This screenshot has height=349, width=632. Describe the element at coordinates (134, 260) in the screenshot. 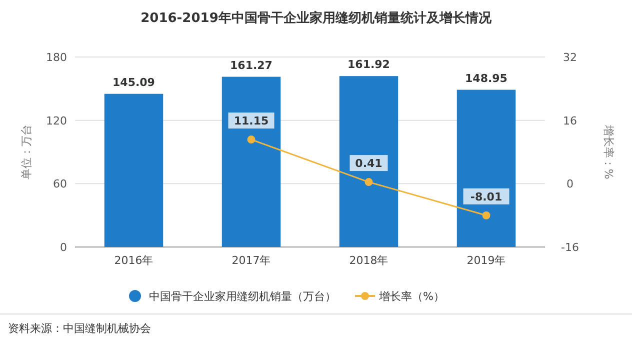

I see `x-tick-label: 2016年` at that location.